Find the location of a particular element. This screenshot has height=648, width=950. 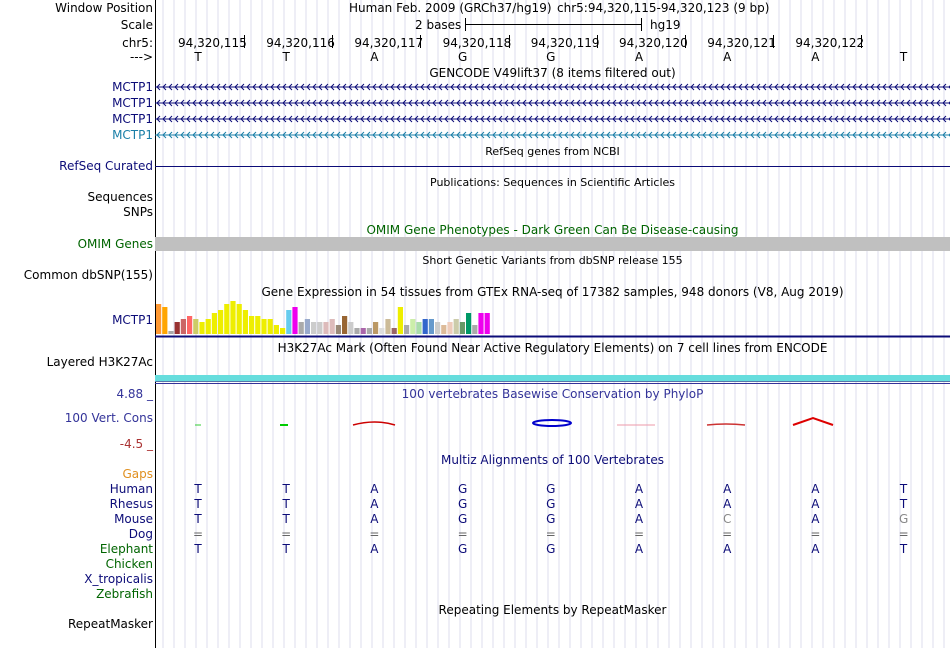

phylop-label: 100 Vert. Cons is located at coordinates (108, 418).